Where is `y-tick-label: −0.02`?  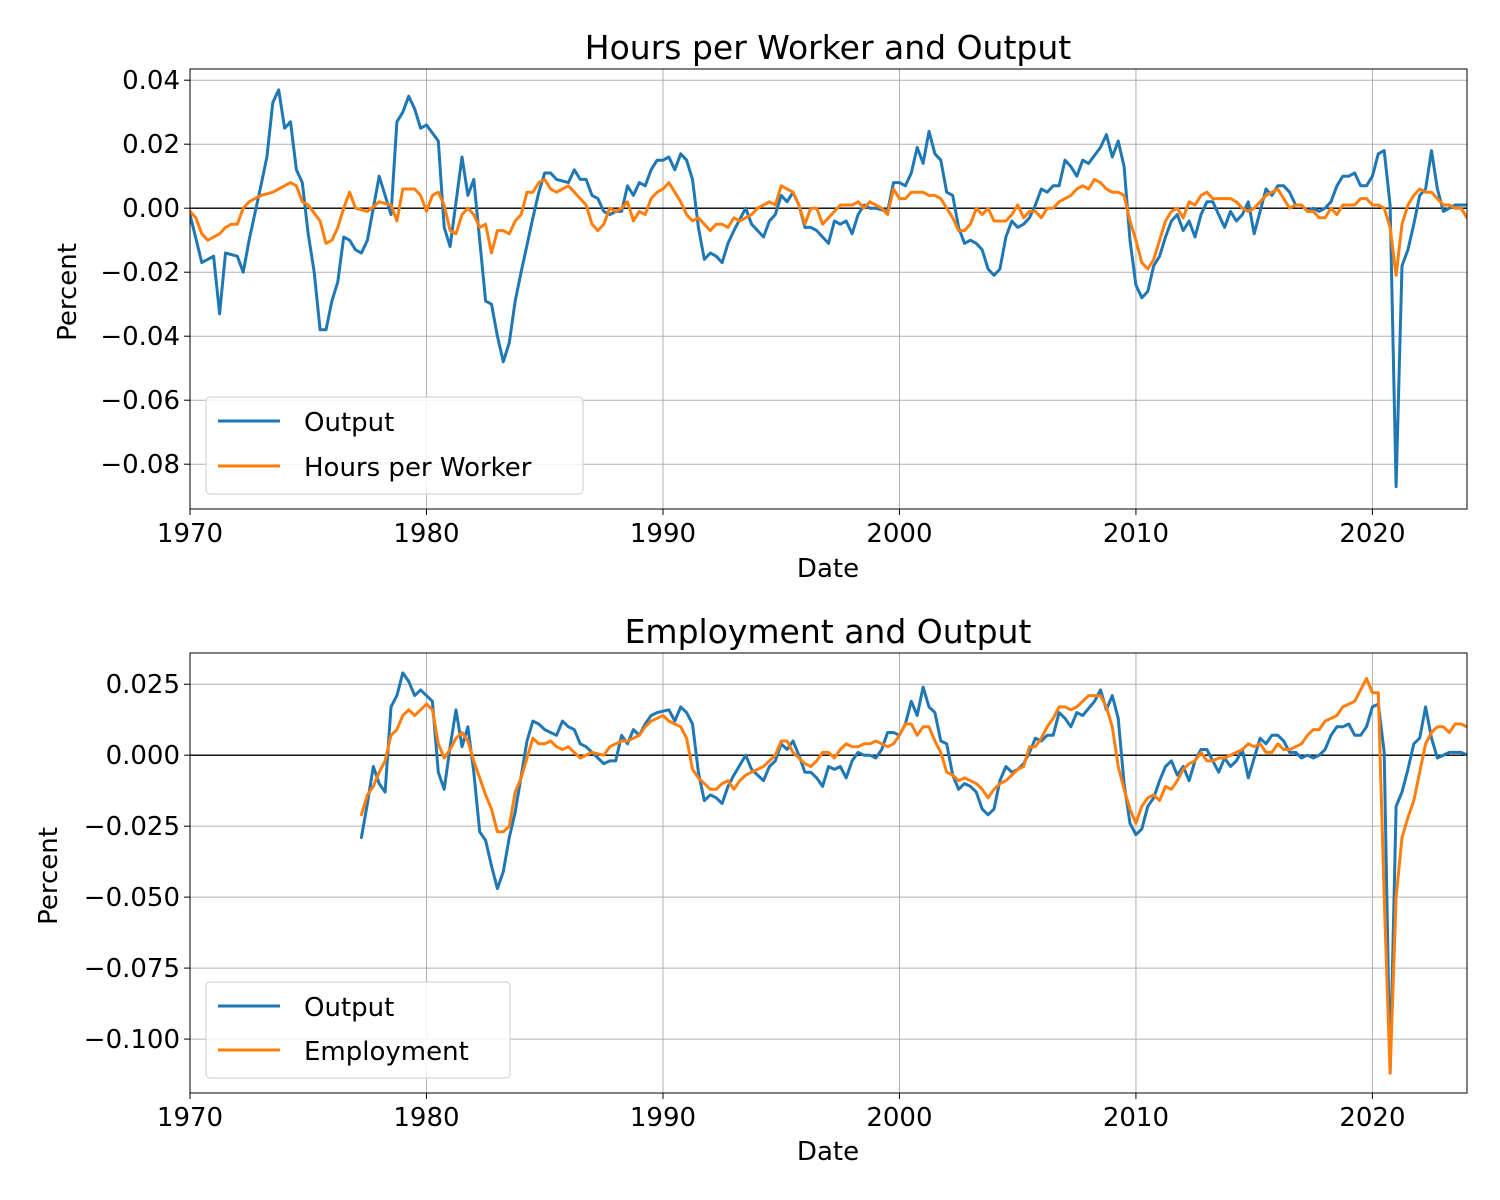
y-tick-label: −0.02 is located at coordinates (140, 273).